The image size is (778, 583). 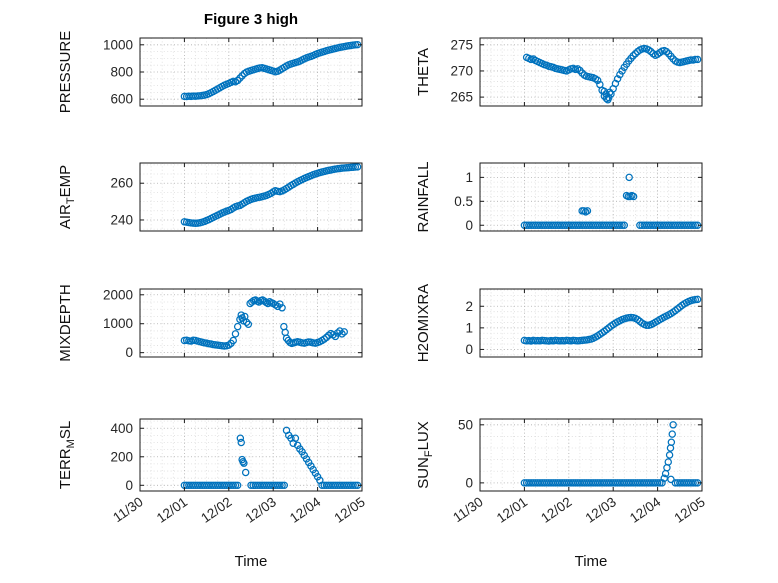 I want to click on mixdepth-ytick-label: 1000, so click(x=118, y=323).